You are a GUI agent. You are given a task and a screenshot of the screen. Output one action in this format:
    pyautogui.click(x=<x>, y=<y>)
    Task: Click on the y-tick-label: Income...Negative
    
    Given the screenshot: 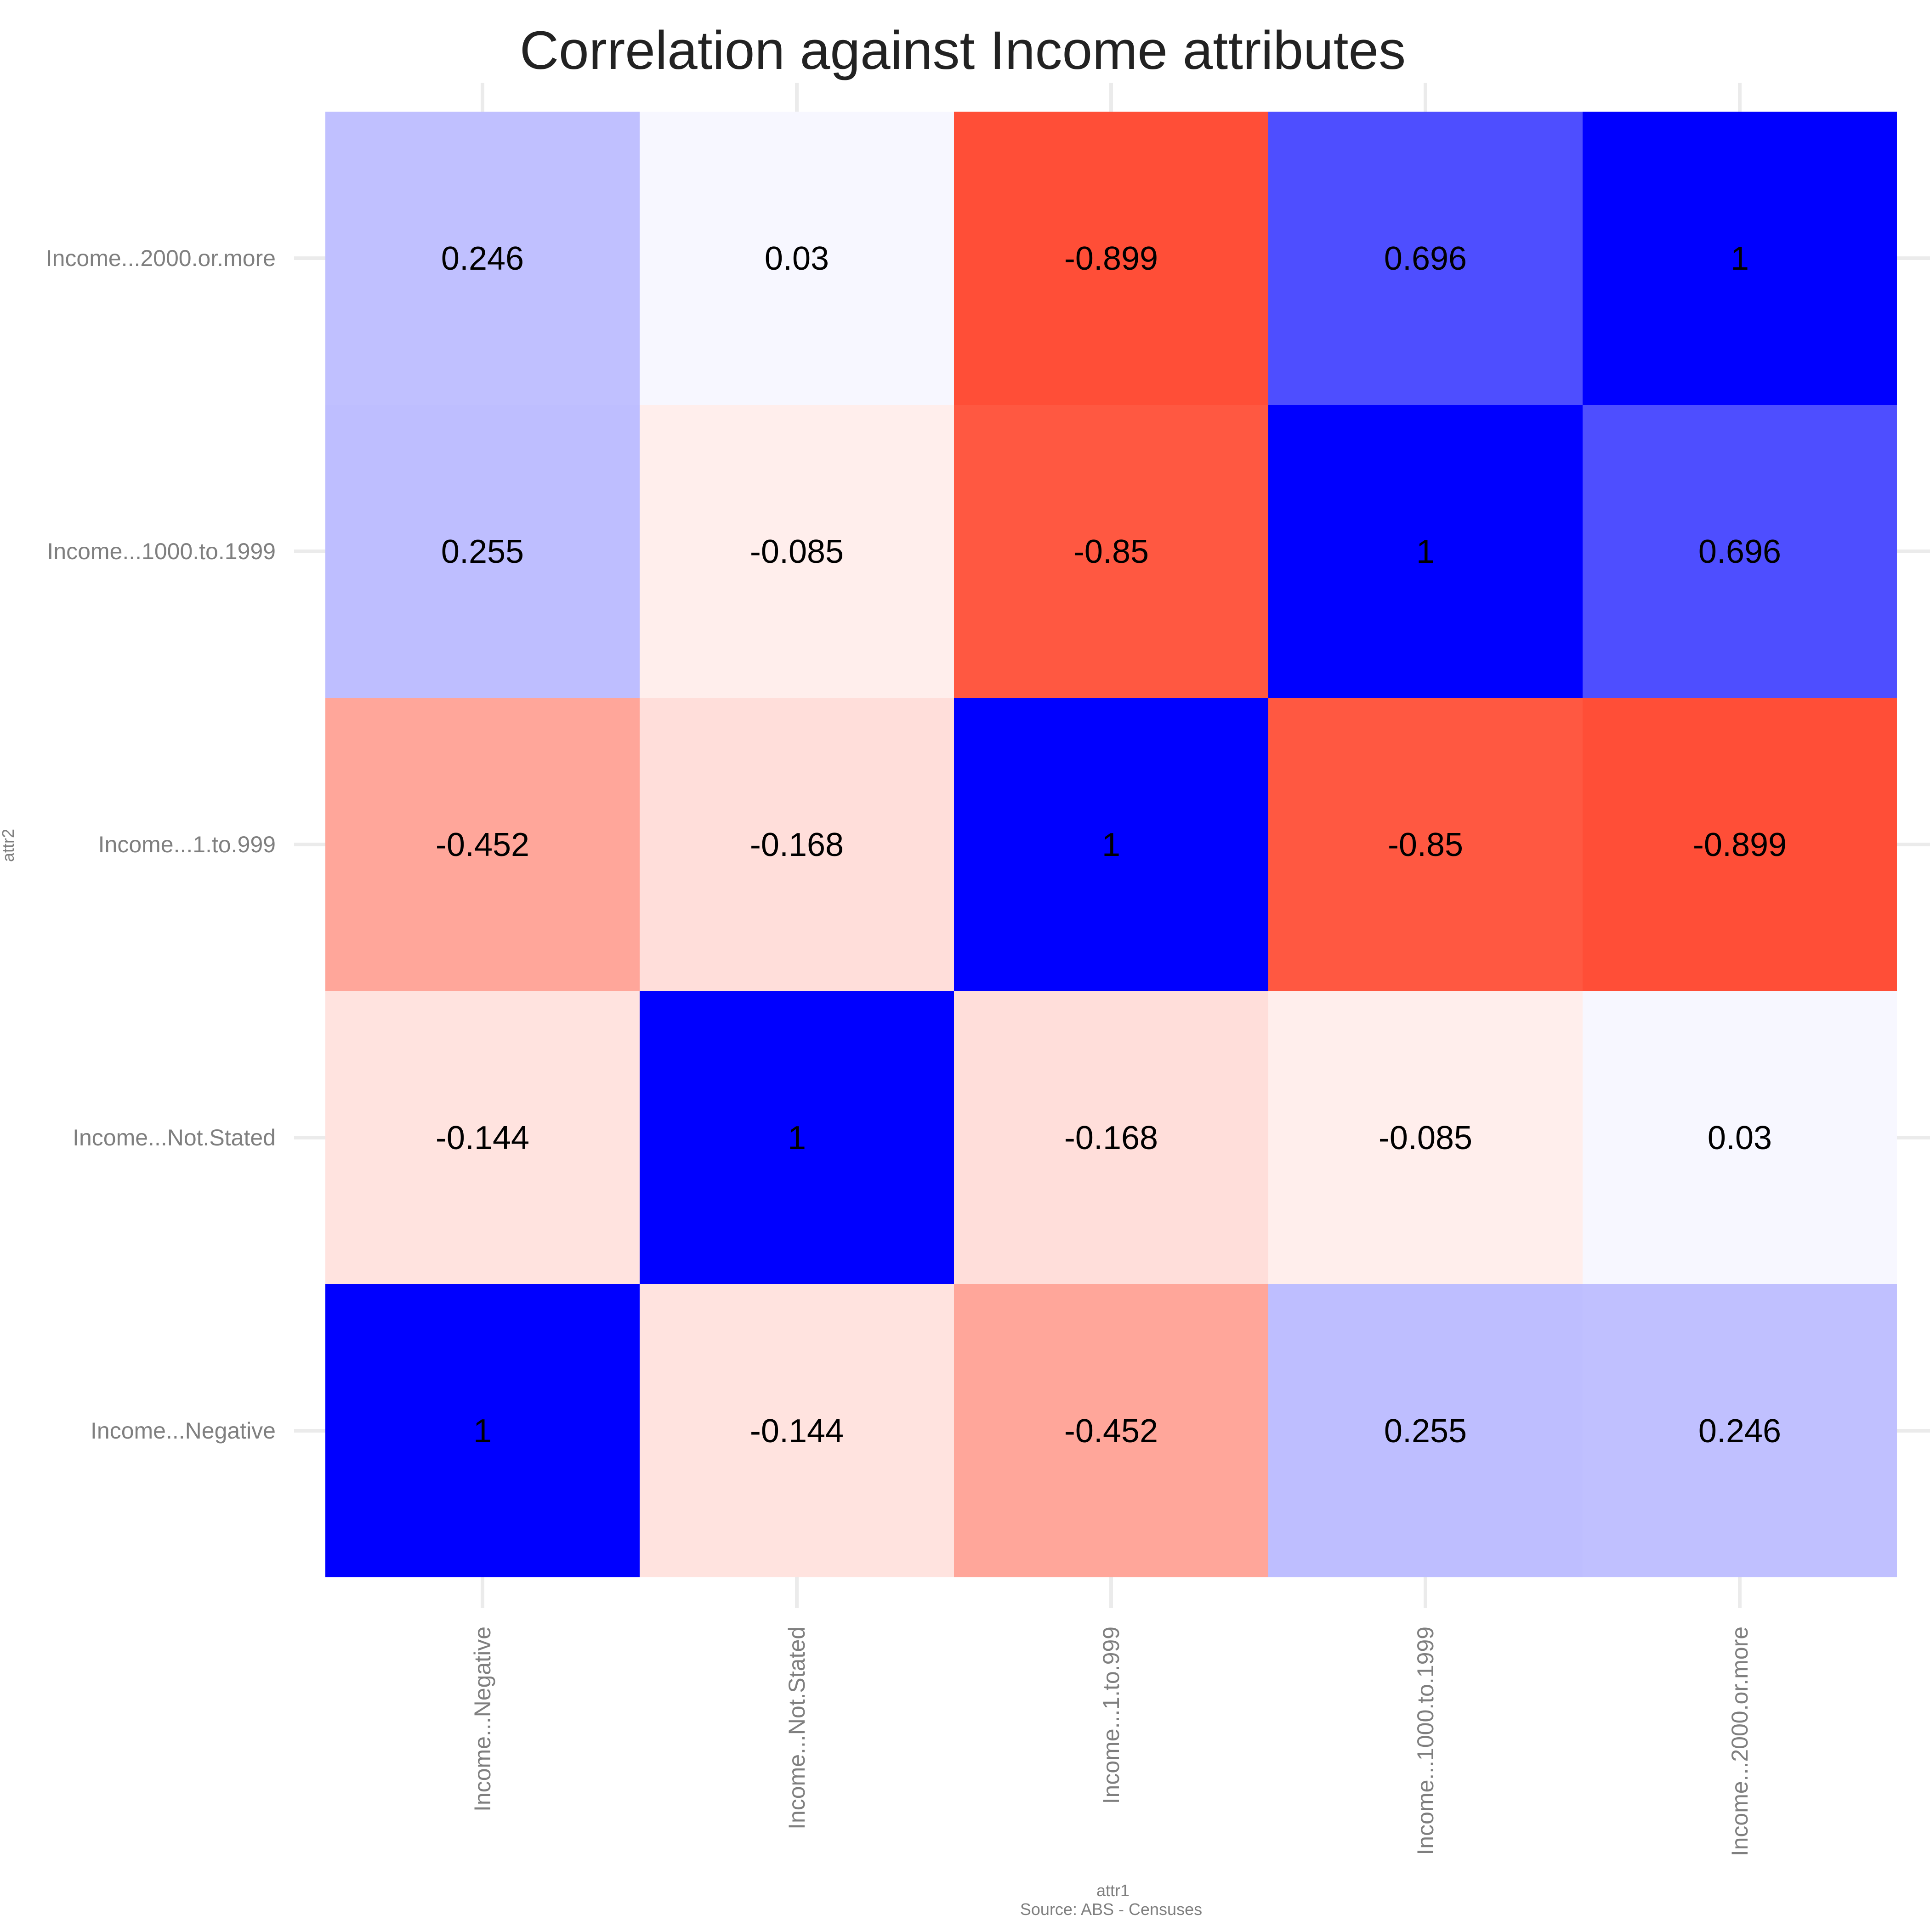 What is the action you would take?
    pyautogui.click(x=184, y=1431)
    